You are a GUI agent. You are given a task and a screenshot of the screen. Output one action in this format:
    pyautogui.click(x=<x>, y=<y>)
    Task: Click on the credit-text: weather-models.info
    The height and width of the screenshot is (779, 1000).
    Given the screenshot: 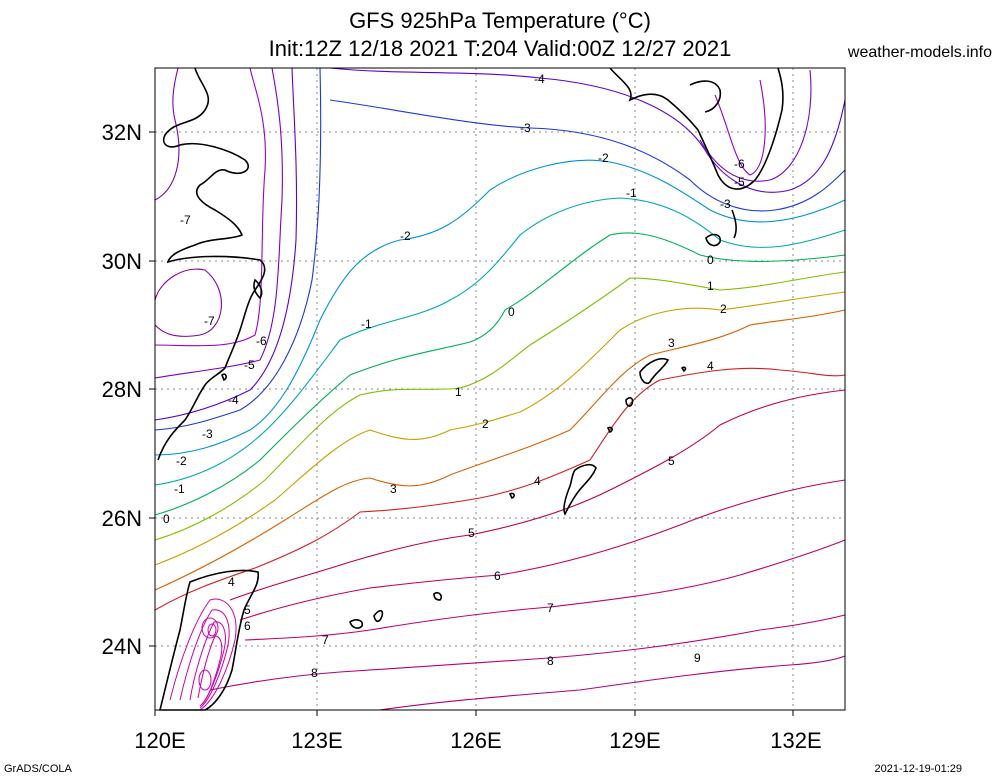 What is the action you would take?
    pyautogui.click(x=919, y=52)
    